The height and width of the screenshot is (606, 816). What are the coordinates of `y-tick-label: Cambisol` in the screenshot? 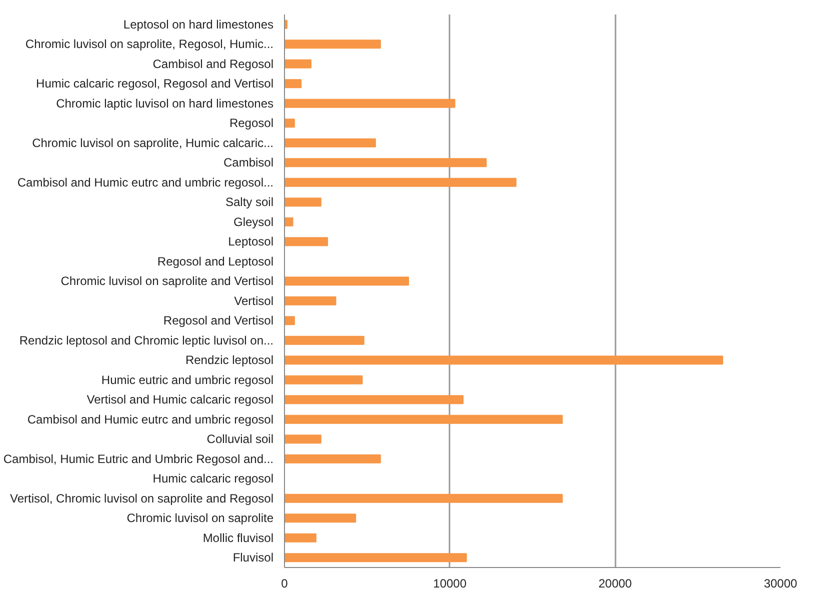 It's located at (248, 163).